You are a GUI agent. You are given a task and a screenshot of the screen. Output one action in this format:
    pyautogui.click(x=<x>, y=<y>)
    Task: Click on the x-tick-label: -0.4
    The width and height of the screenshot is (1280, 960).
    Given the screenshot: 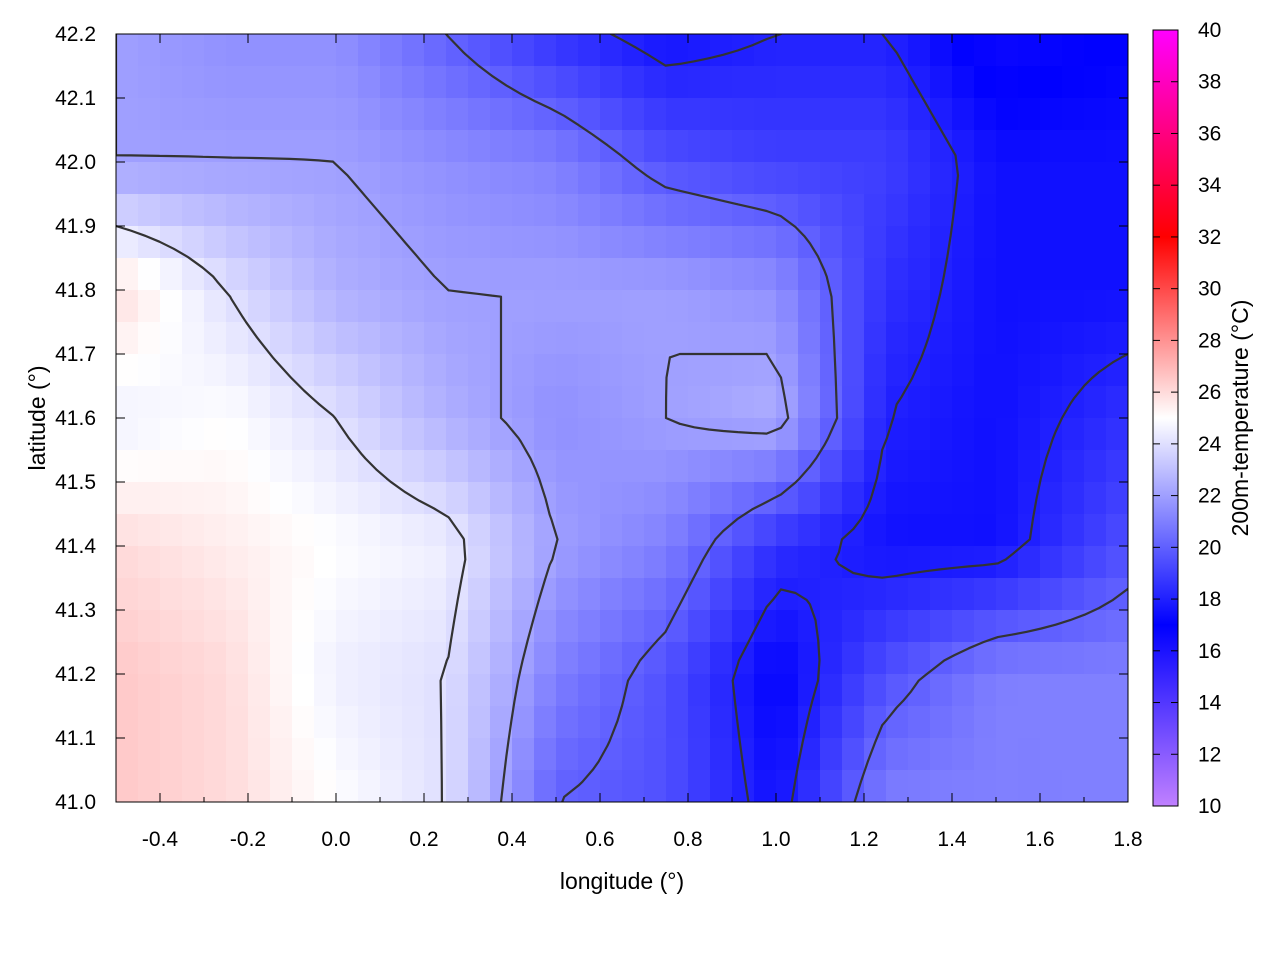 What is the action you would take?
    pyautogui.click(x=160, y=839)
    